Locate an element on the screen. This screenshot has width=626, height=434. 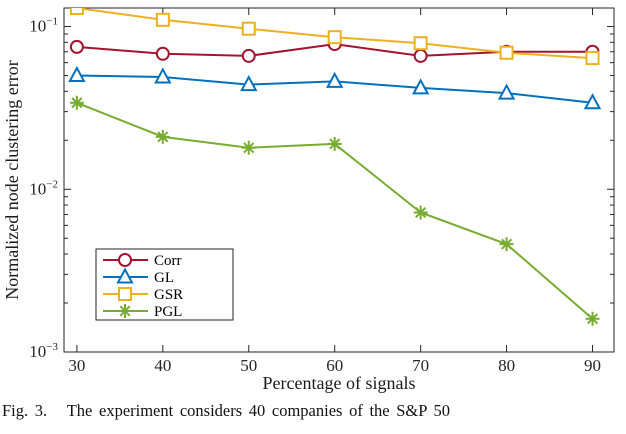
x-tick-label: 80 is located at coordinates (506, 365).